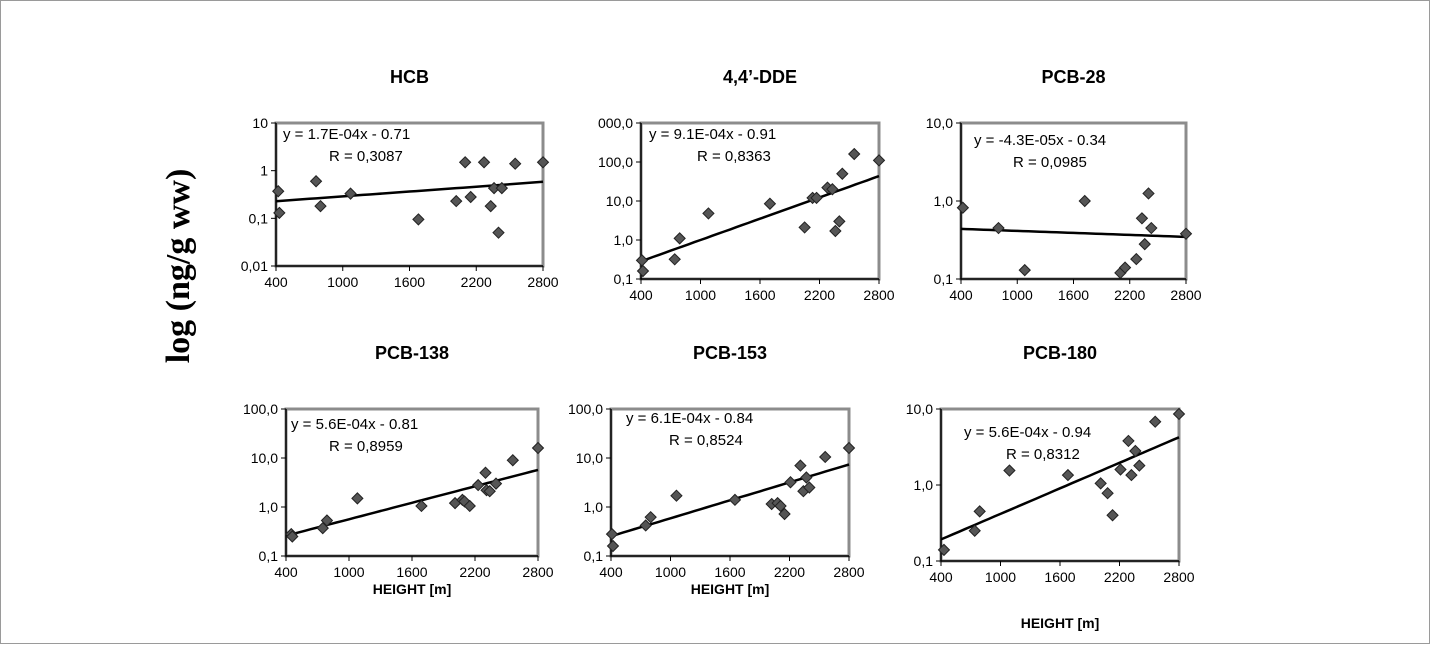 This screenshot has height=645, width=1430. I want to click on y-tick-label: 0,01, so click(254, 266).